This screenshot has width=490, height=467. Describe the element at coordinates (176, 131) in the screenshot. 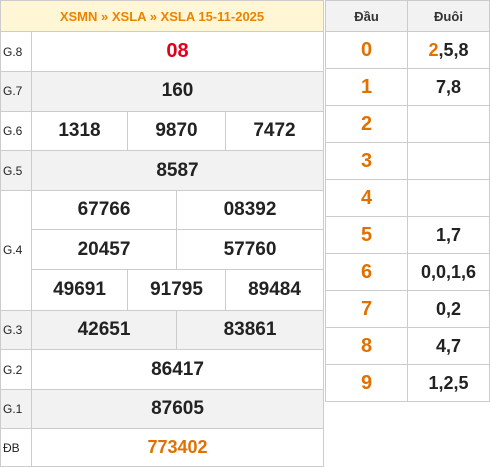

I see `prize-g6-value: 9870` at that location.